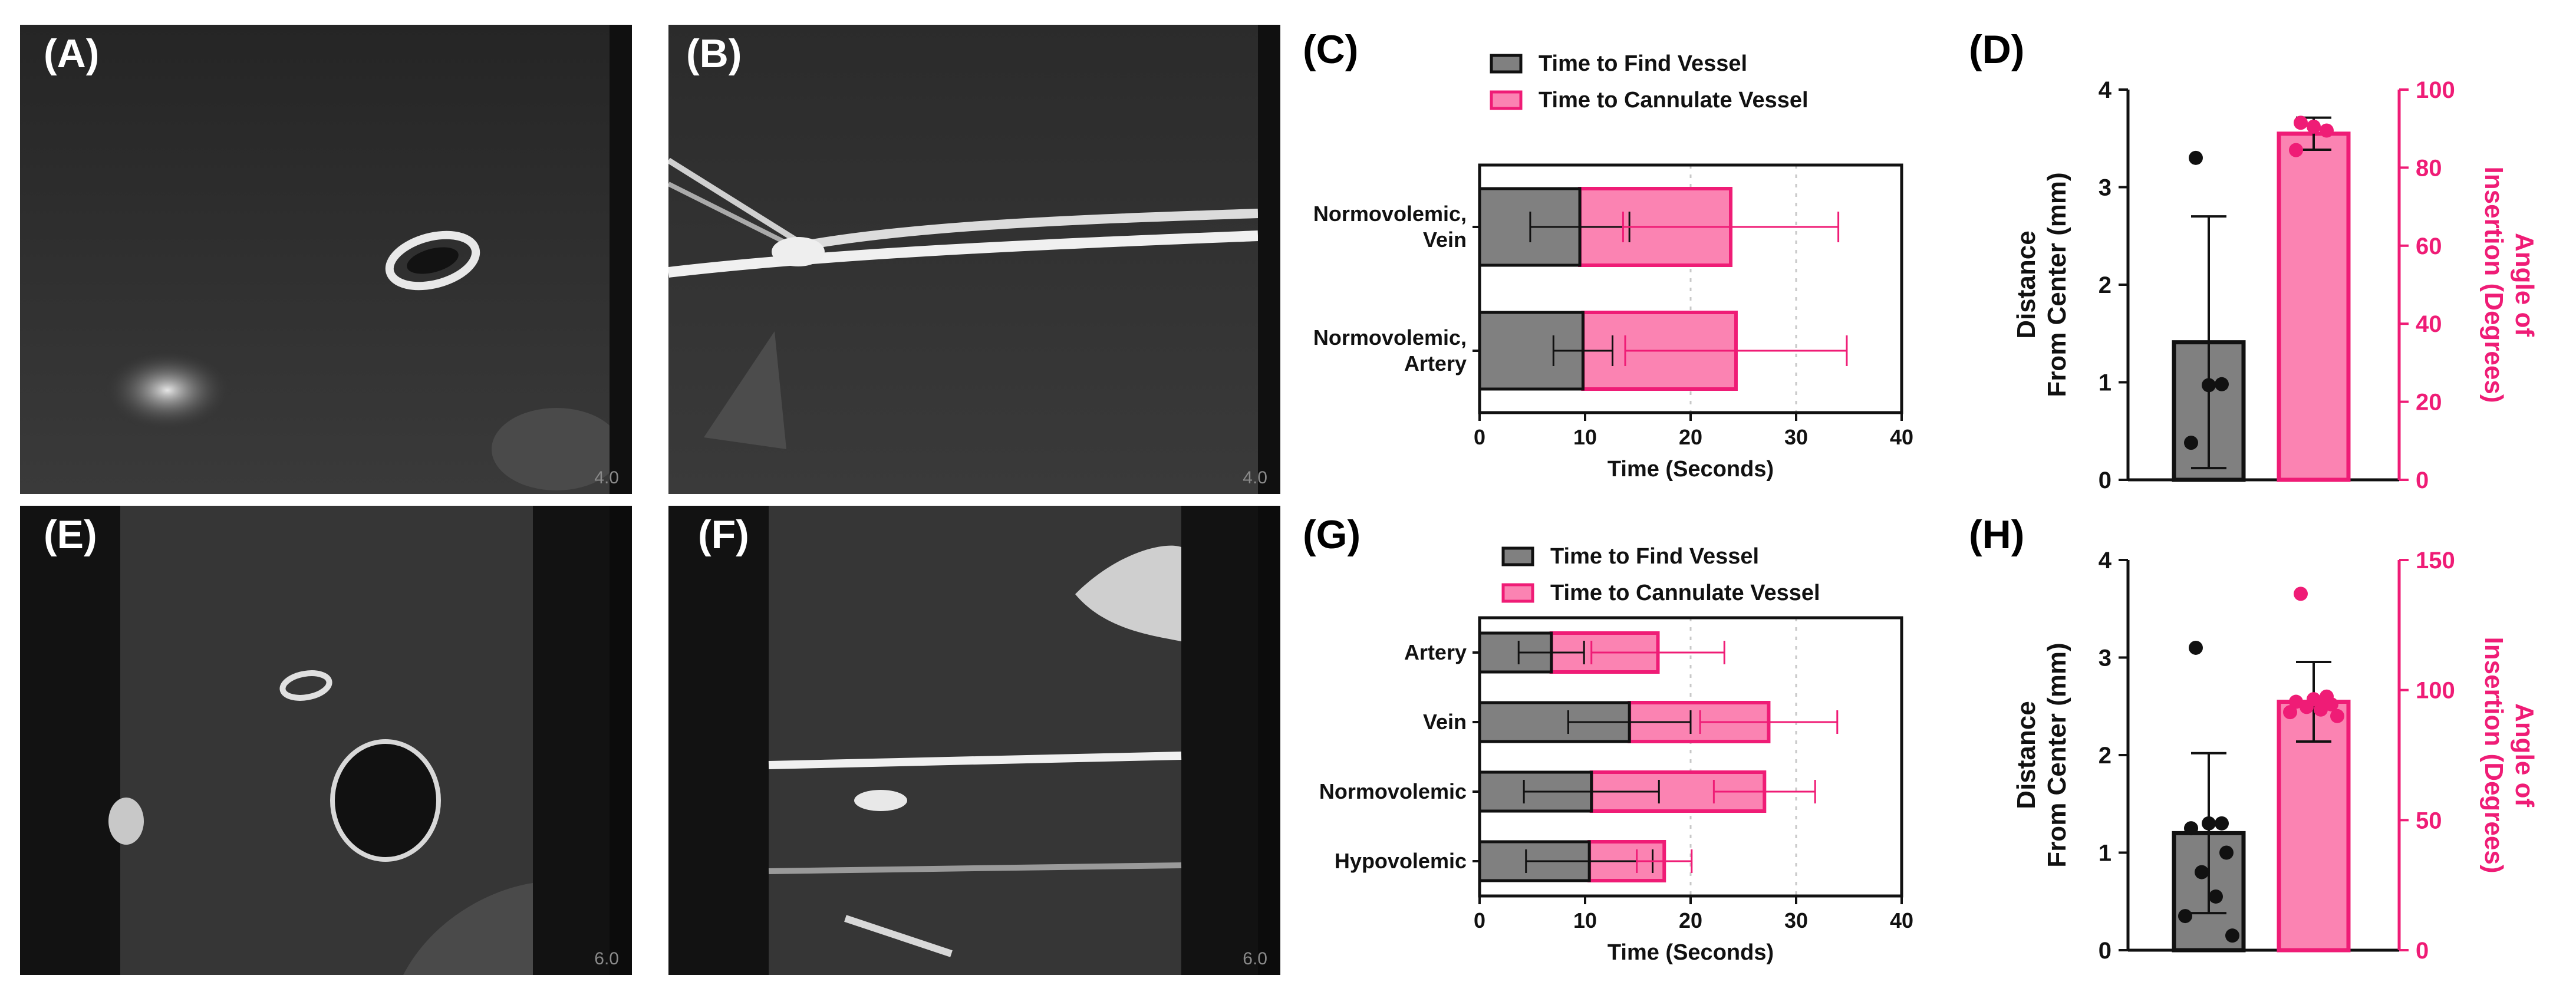  Describe the element at coordinates (1445, 722) in the screenshot. I see `category-label: Vein` at that location.